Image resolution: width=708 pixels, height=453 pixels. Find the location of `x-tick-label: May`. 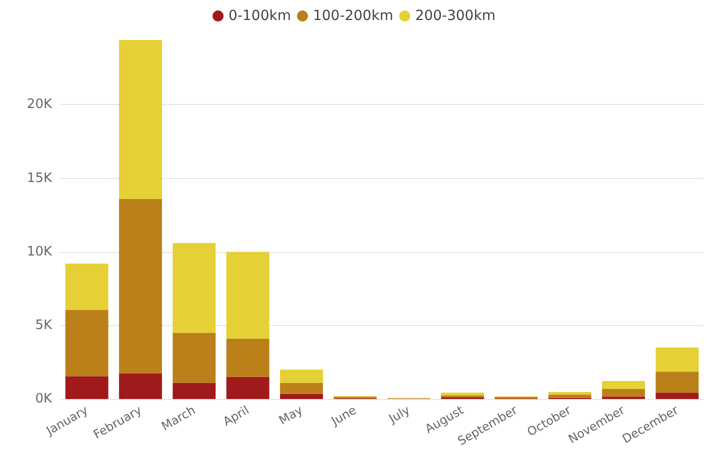

x-tick-label: May is located at coordinates (290, 415).